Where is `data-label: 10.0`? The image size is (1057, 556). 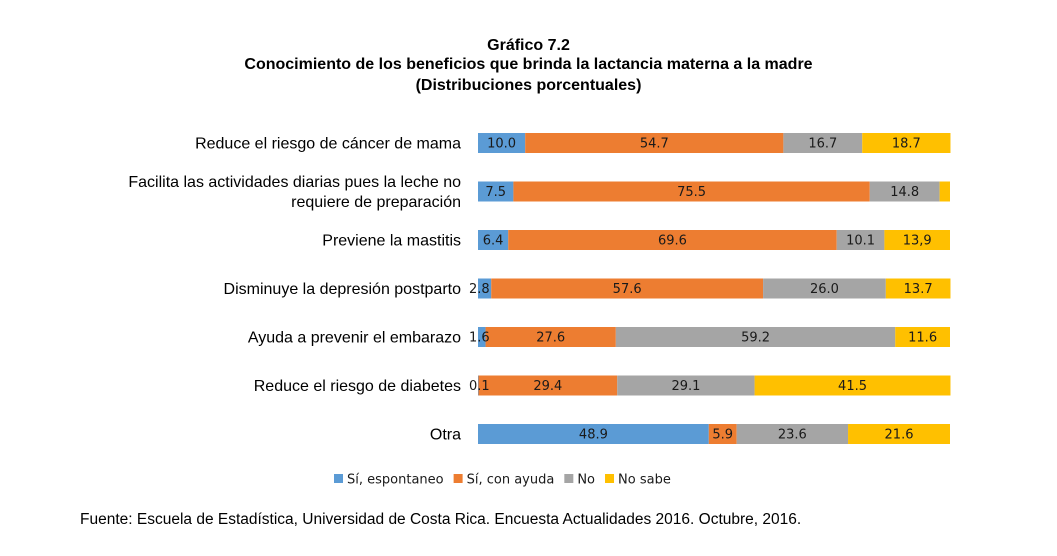
data-label: 10.0 is located at coordinates (501, 144).